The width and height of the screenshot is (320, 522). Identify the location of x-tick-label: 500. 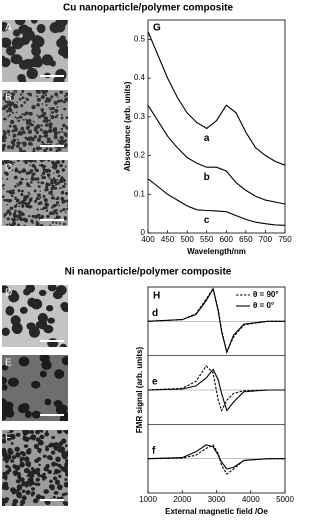
(187, 239).